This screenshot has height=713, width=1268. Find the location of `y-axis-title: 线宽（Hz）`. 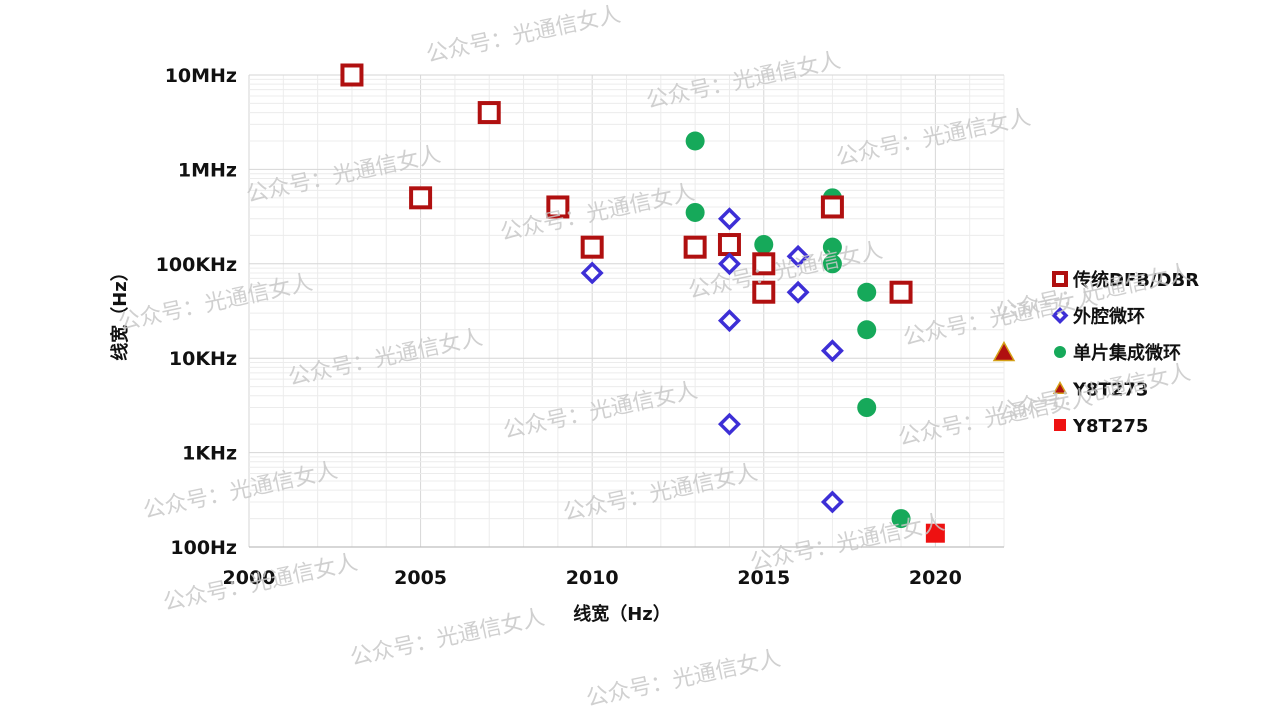

y-axis-title: 线宽（Hz） is located at coordinates (120, 312).